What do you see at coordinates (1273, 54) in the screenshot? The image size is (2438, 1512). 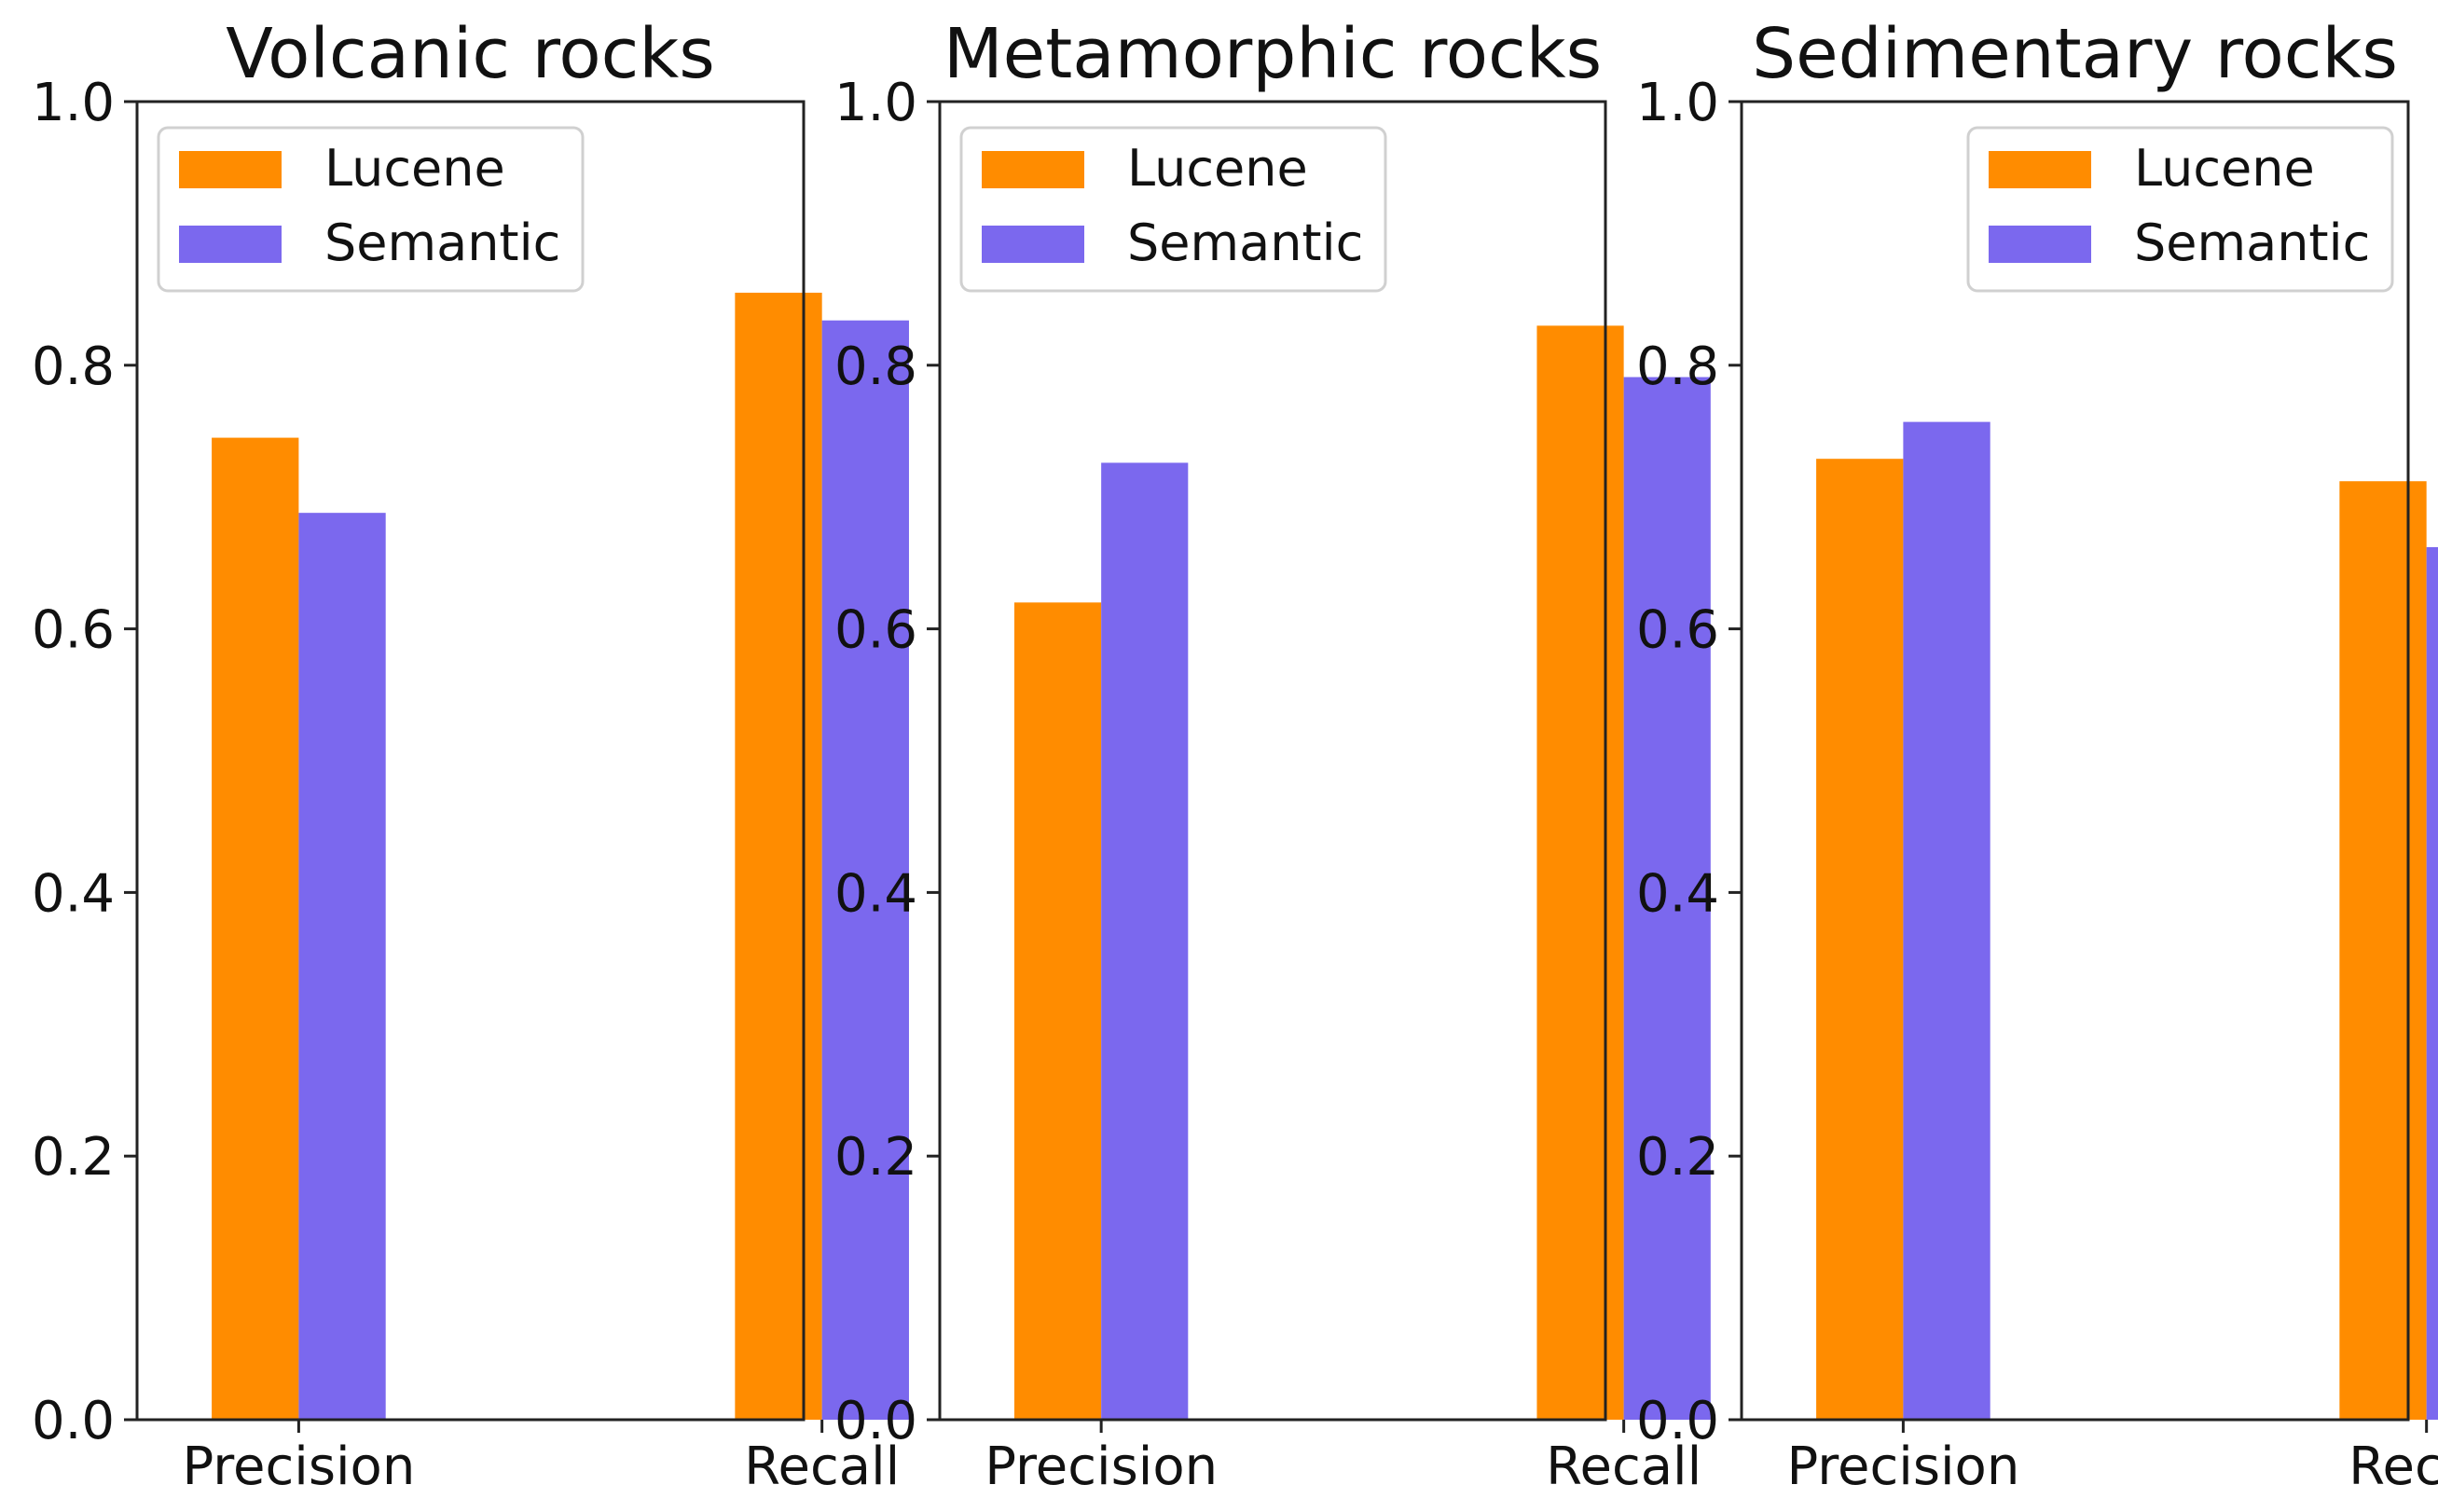 I see `chart-title: Metamorphic rocks` at bounding box center [1273, 54].